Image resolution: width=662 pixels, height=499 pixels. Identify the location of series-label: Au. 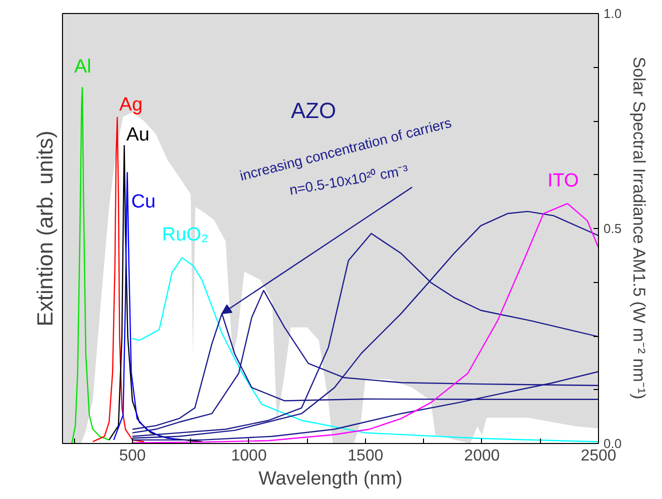
(138, 135).